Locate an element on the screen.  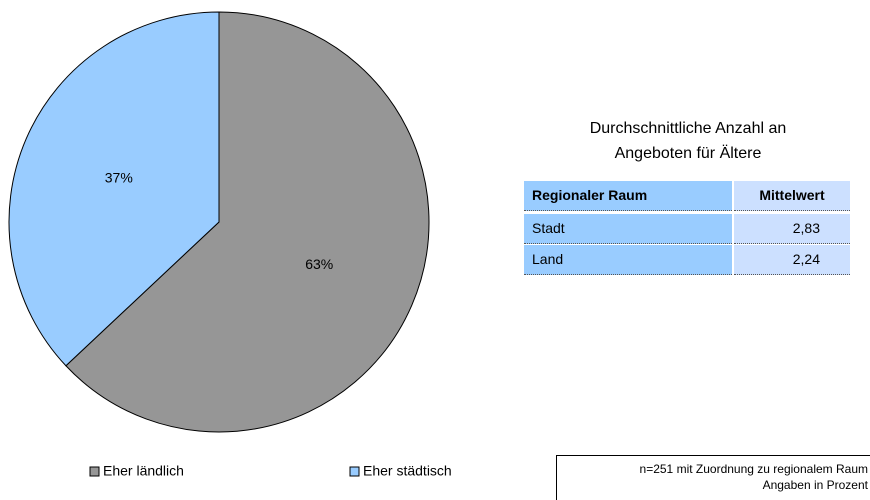
legend-label: Eher ländlich is located at coordinates (143, 471).